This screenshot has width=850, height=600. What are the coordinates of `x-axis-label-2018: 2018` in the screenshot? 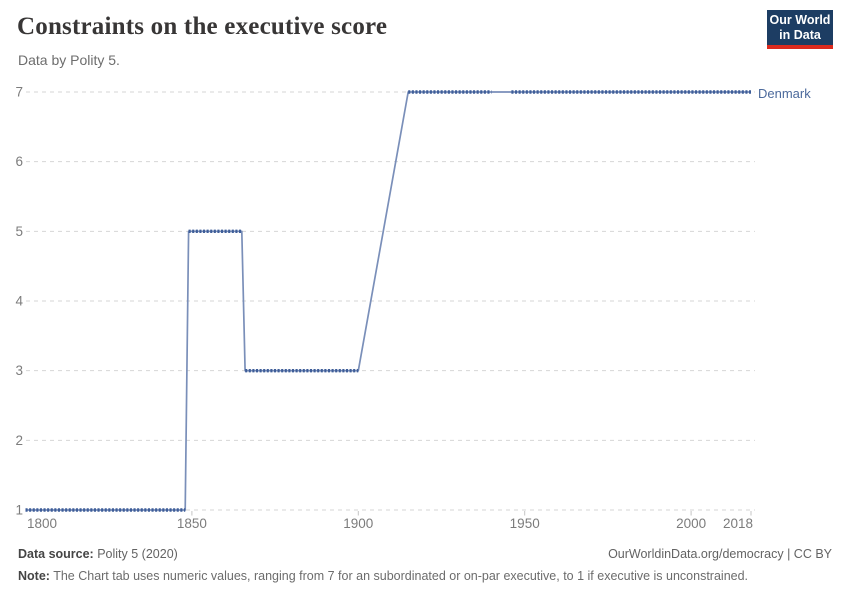 It's located at (738, 523).